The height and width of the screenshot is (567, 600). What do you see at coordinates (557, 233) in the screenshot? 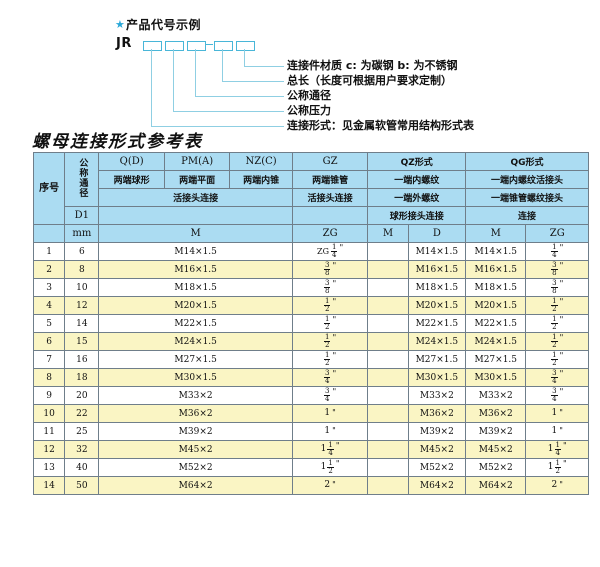
I see `th-unit-qg-zg: ZG` at bounding box center [557, 233].